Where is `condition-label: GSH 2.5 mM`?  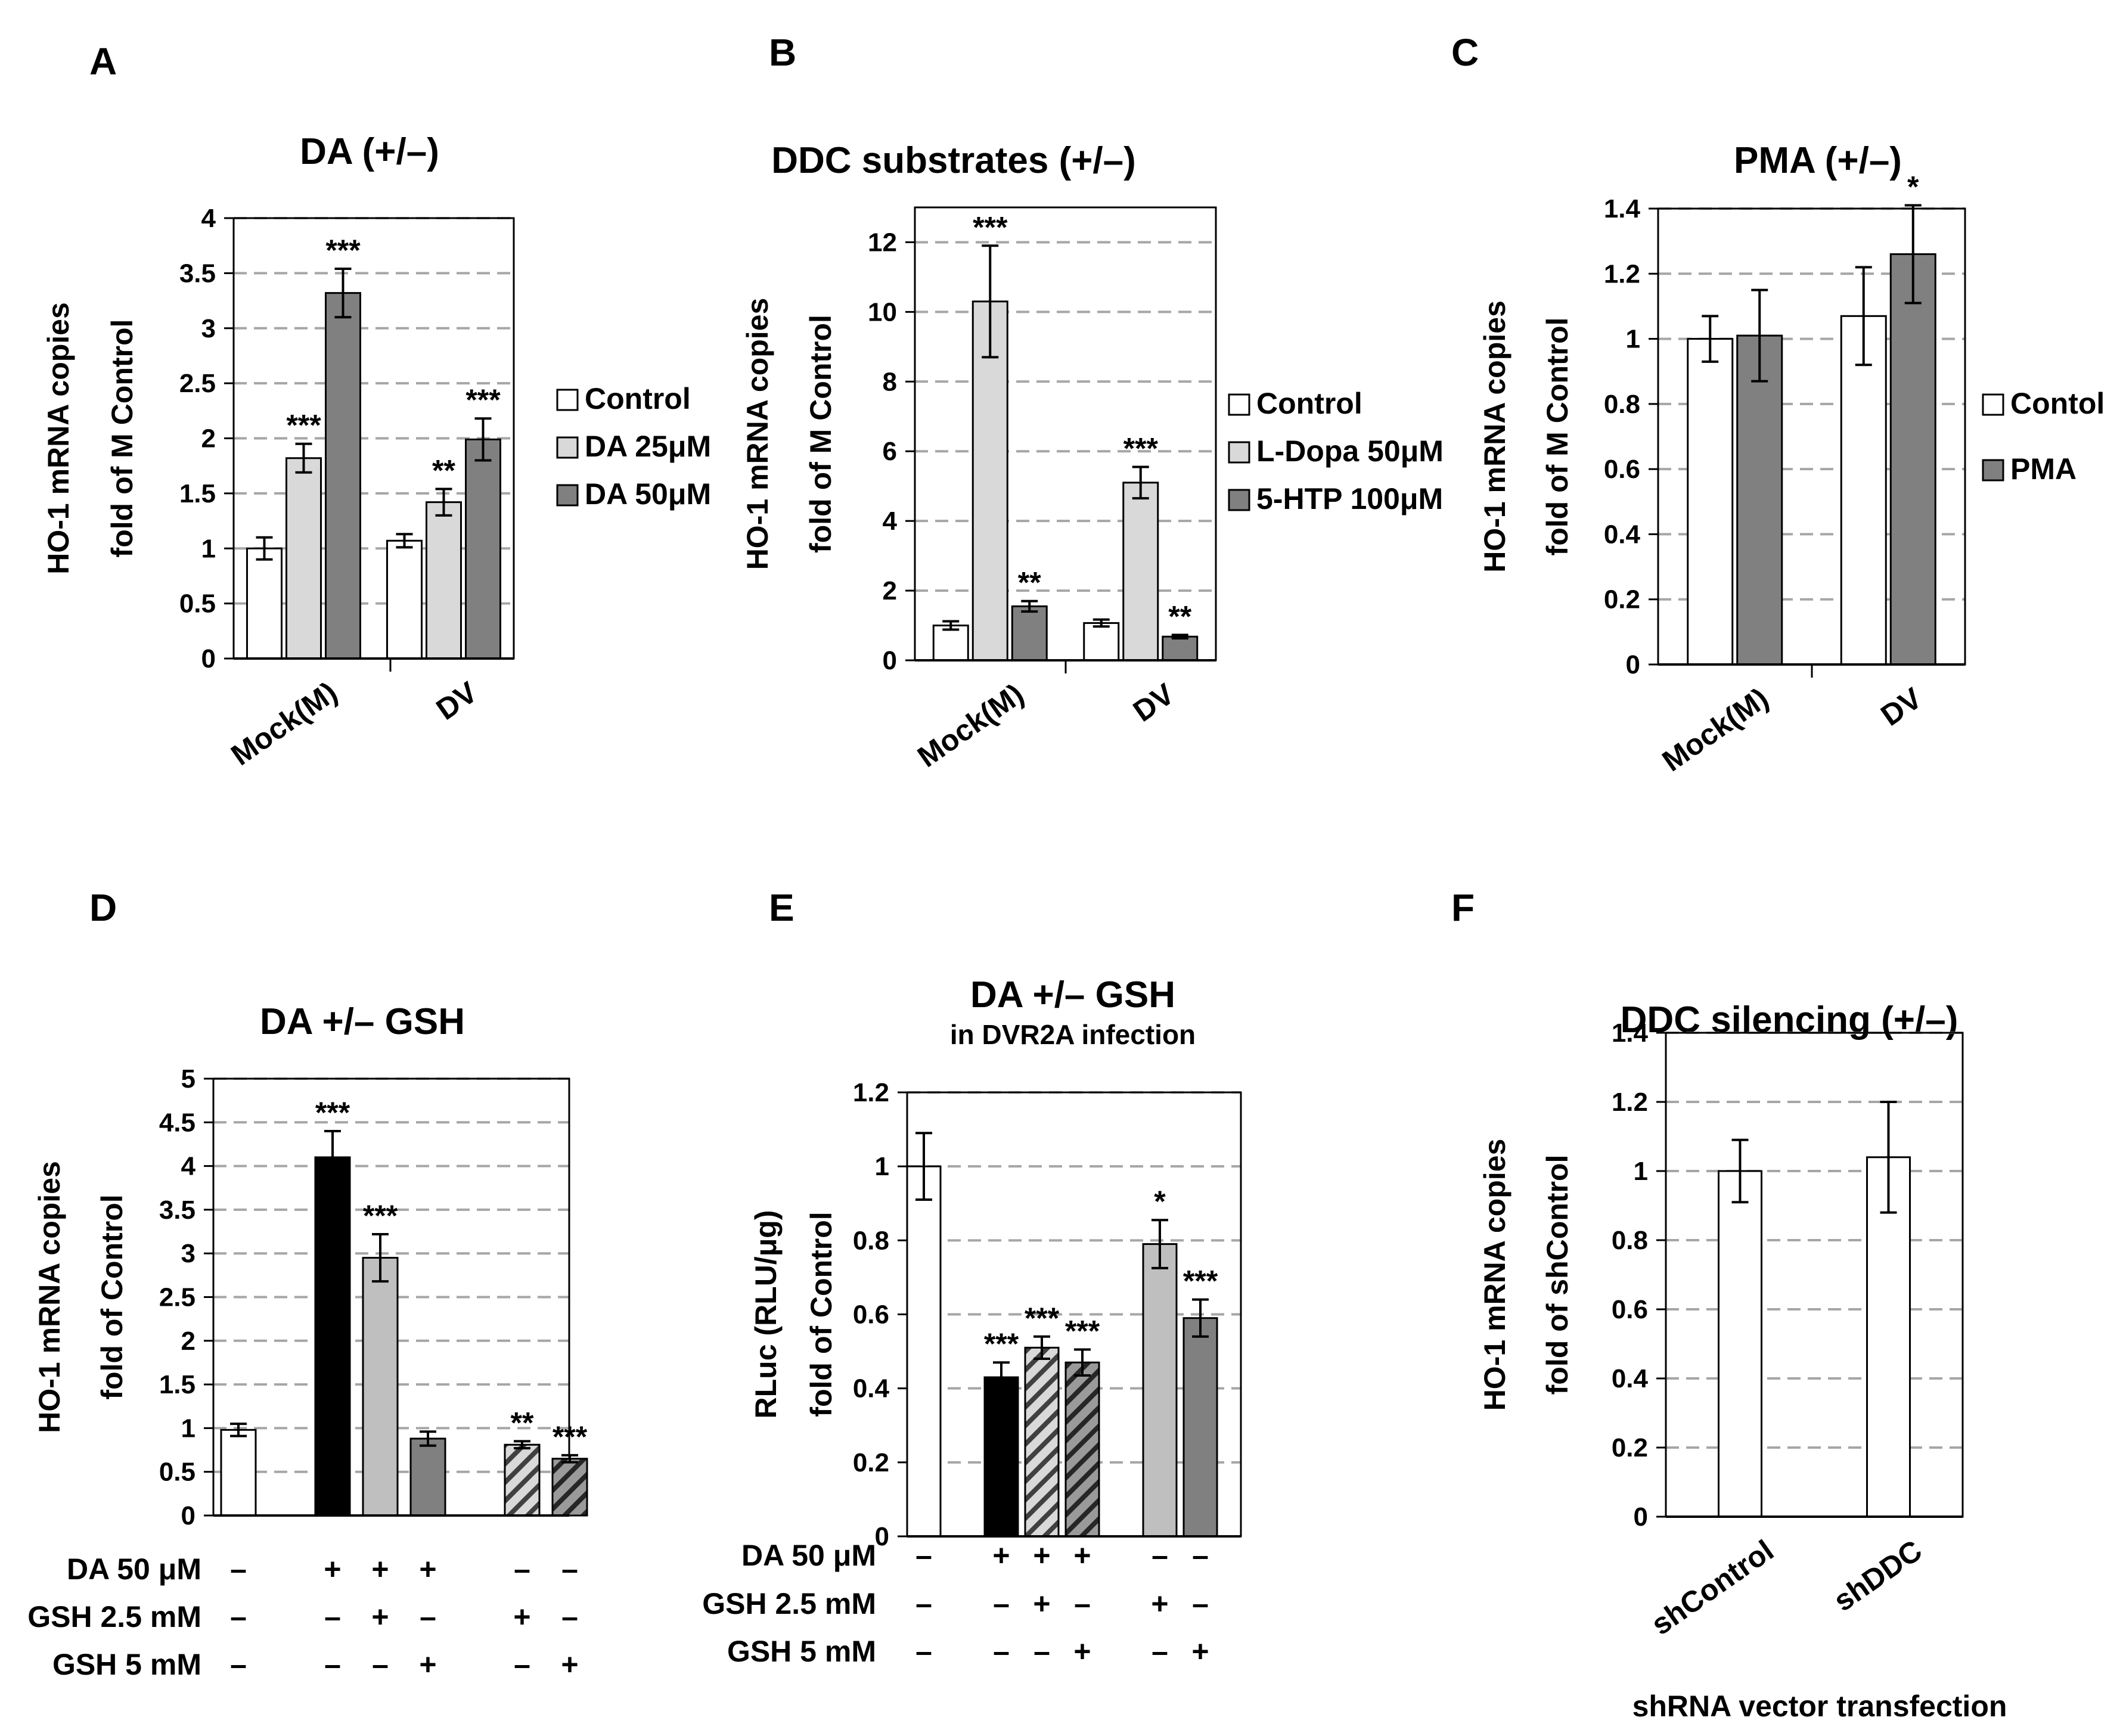 condition-label: GSH 2.5 mM is located at coordinates (789, 1603).